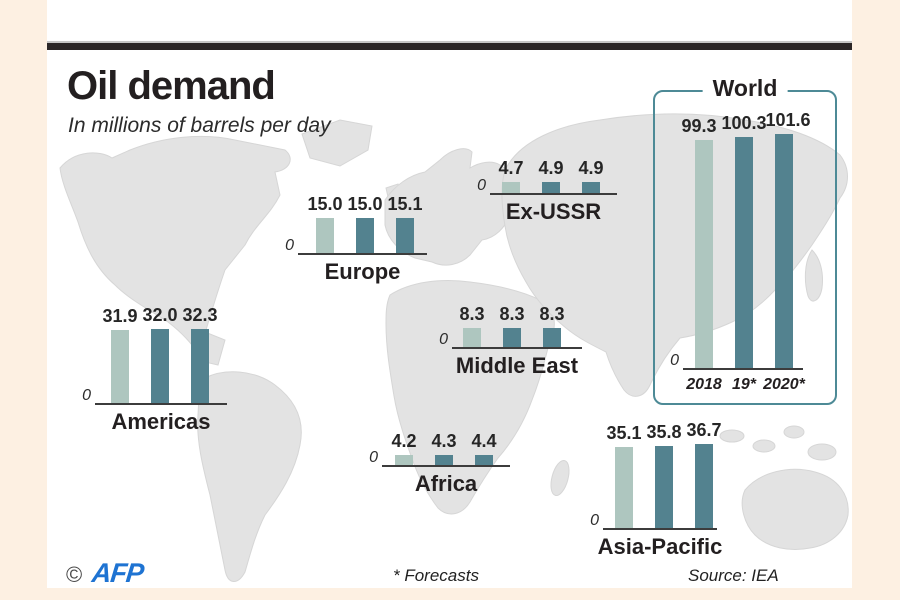 Image resolution: width=900 pixels, height=600 pixels. Describe the element at coordinates (200, 315) in the screenshot. I see `value-label: 32.3` at that location.